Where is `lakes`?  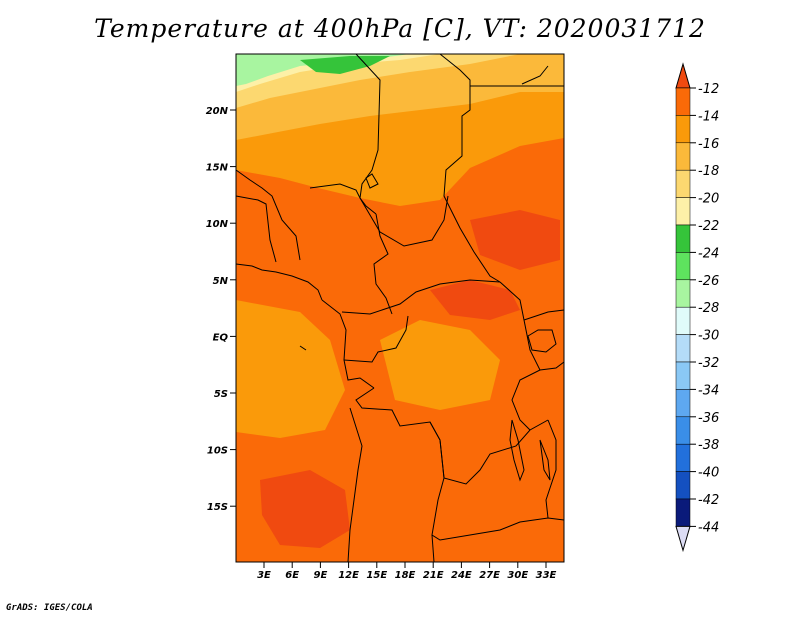
lakes is located at coordinates (461, 327).